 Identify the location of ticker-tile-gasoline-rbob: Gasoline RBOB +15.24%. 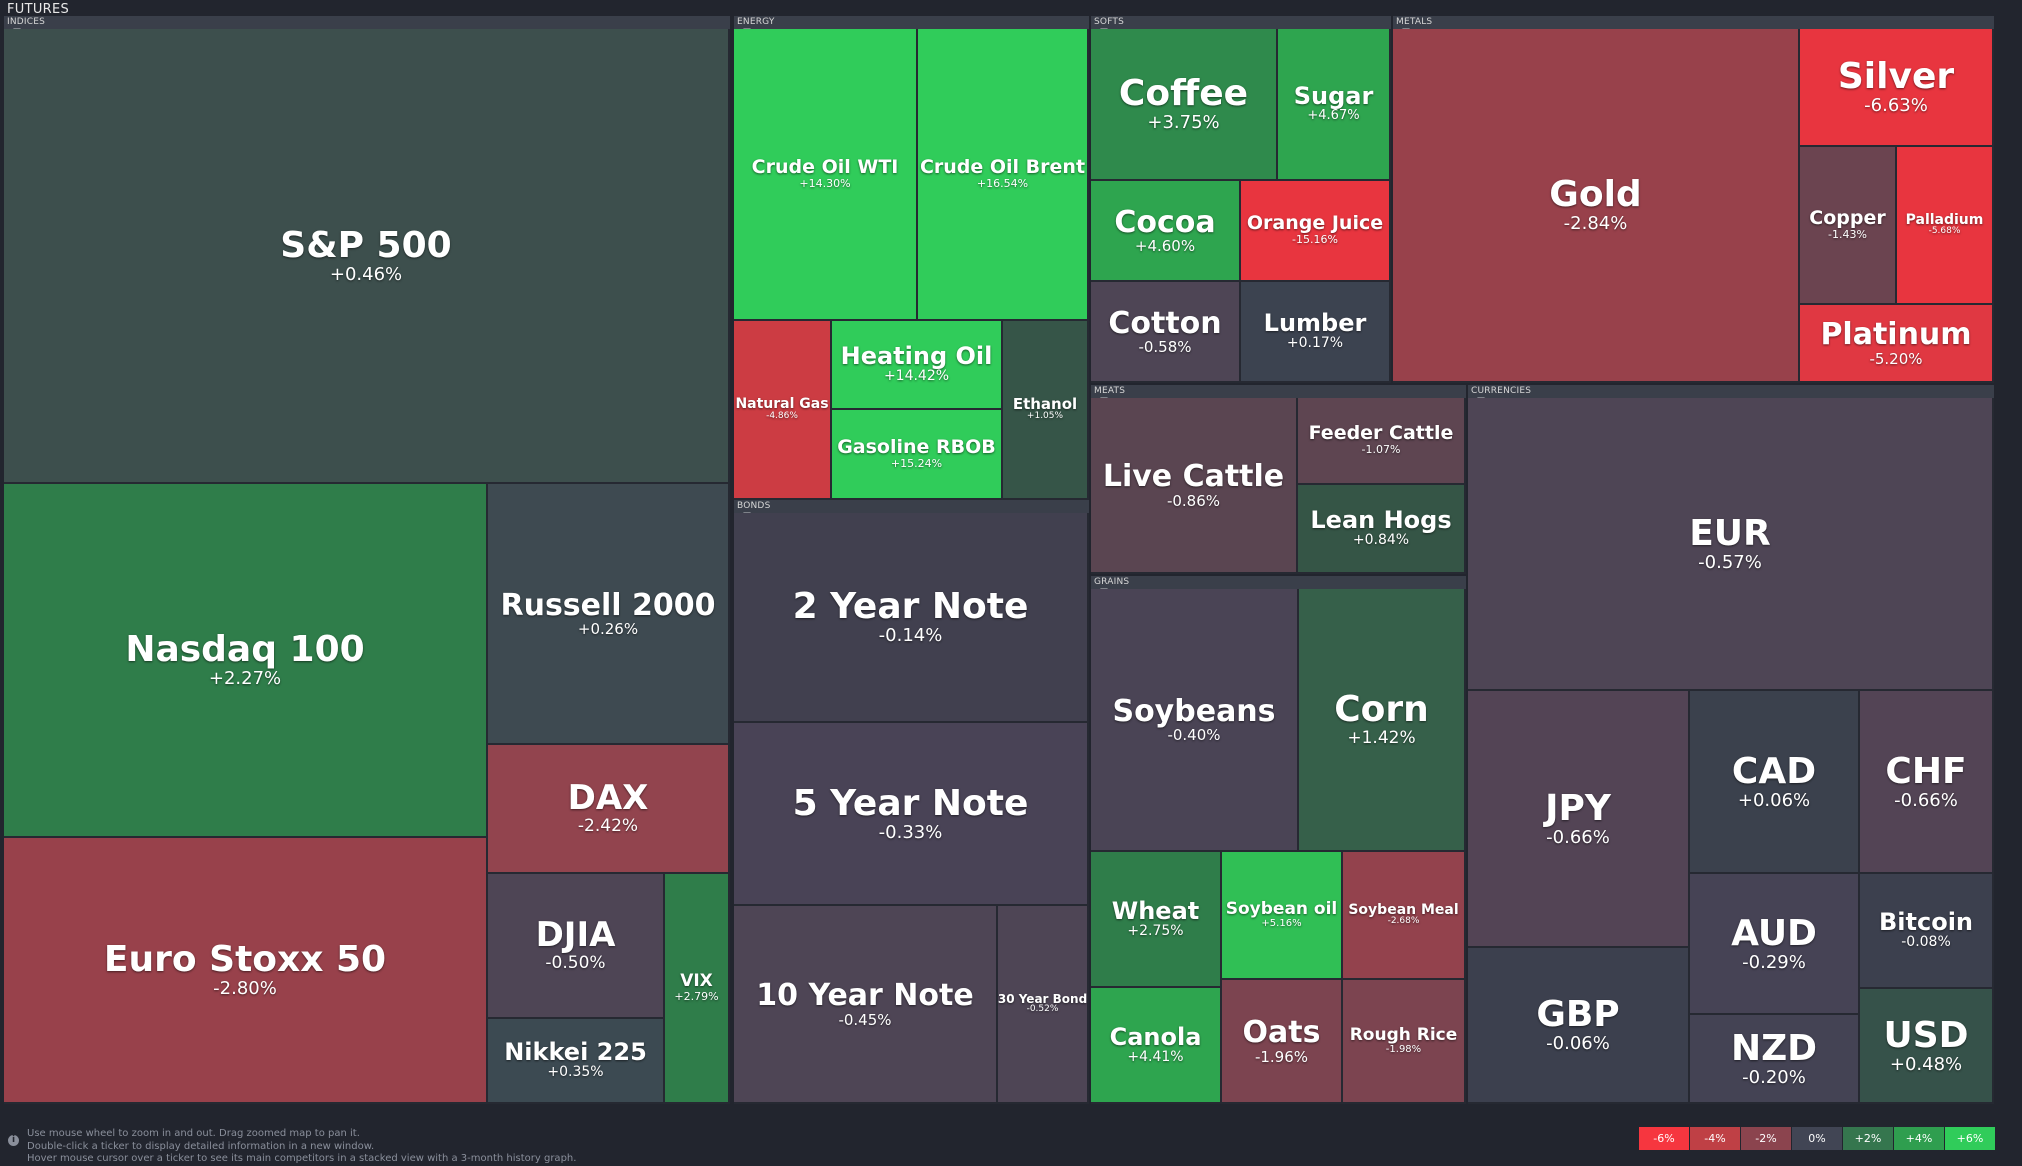
(917, 455).